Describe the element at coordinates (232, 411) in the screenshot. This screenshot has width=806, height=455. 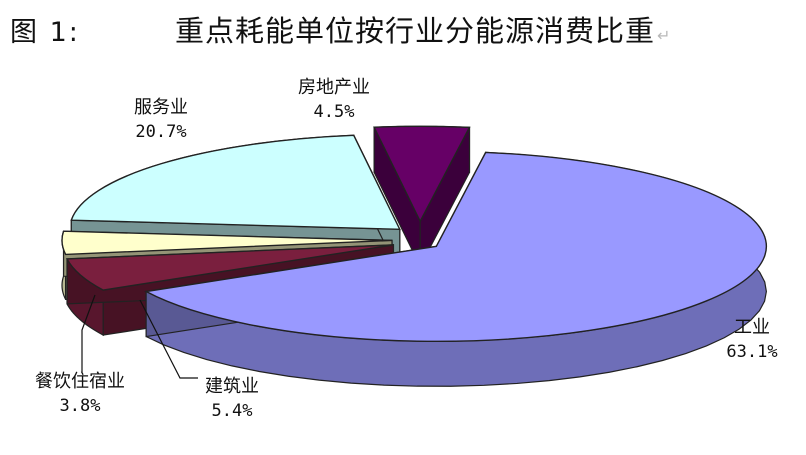
I see `value-label-construction: 5.4%` at that location.